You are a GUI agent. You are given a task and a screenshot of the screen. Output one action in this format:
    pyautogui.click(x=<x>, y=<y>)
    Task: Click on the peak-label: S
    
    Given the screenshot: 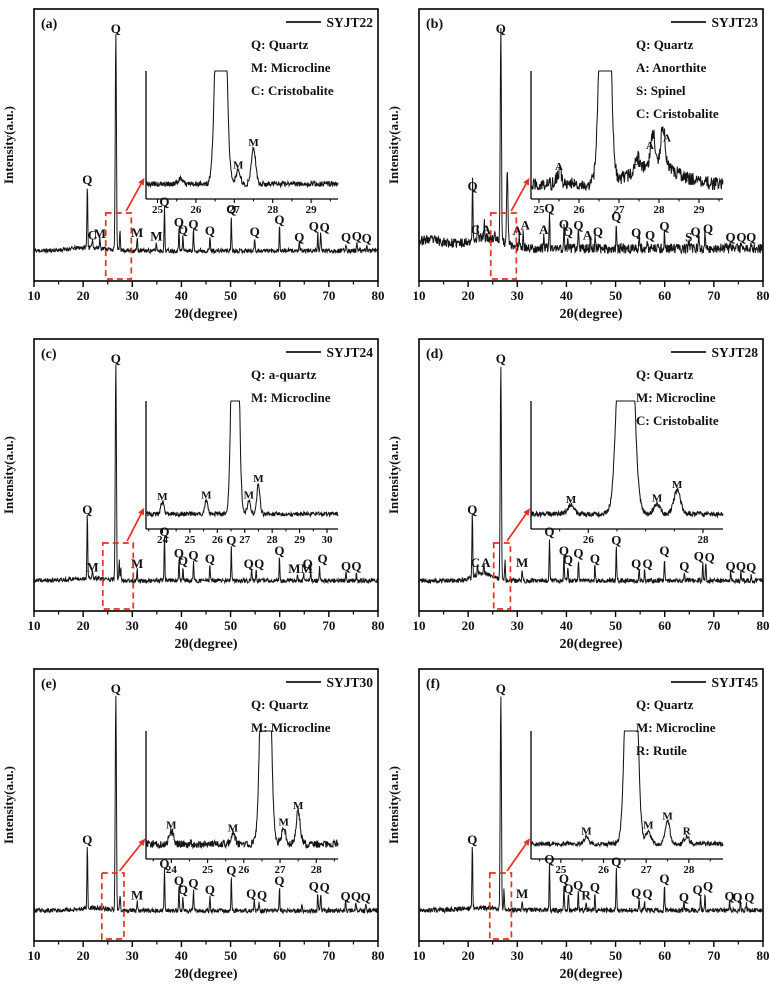 What is the action you would take?
    pyautogui.click(x=688, y=236)
    